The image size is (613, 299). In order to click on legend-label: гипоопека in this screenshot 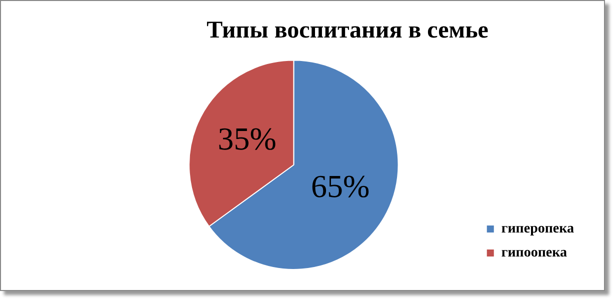, I will do `click(534, 253)`.